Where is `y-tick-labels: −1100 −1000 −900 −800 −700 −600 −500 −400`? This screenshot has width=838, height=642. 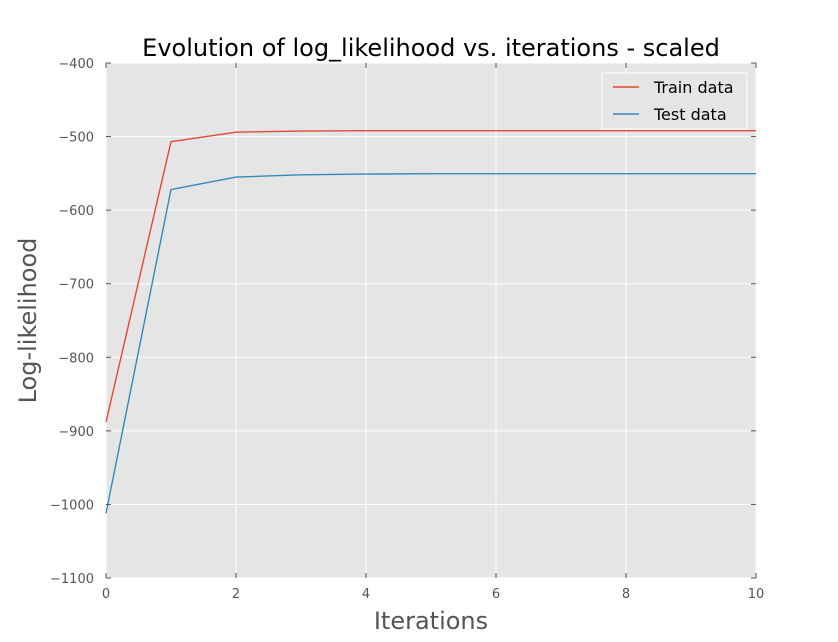 y-tick-labels: −1100 −1000 −900 −800 −700 −600 −500 −400 is located at coordinates (72, 322).